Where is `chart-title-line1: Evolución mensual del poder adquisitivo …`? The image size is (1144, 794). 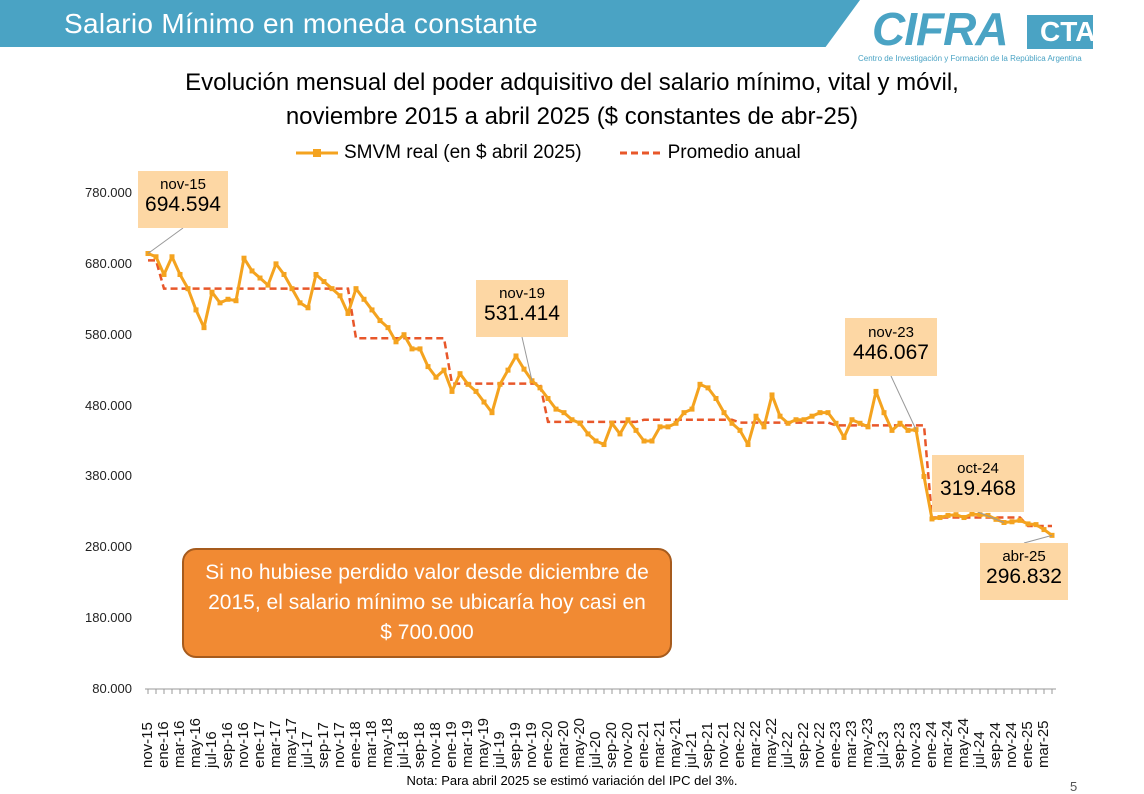 chart-title-line1: Evolución mensual del poder adquisitivo … is located at coordinates (572, 82).